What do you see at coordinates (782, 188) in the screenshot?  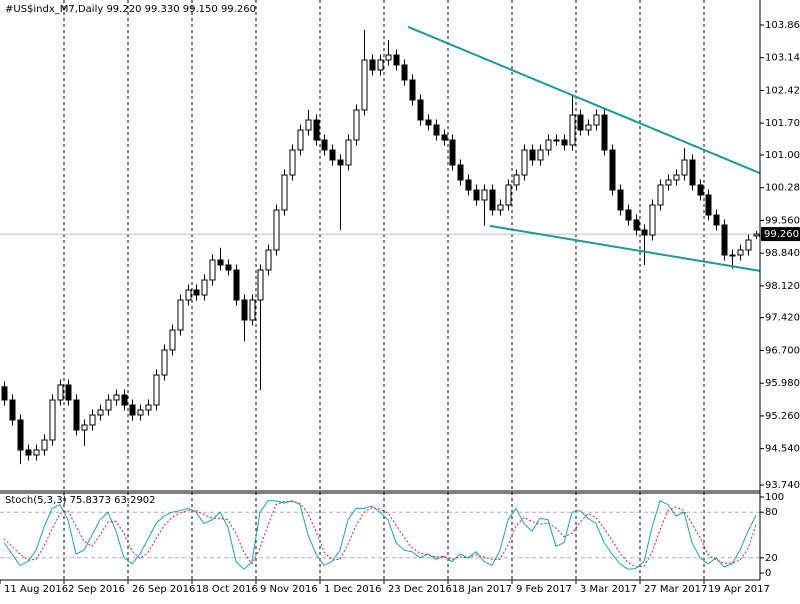 I see `y-tick-label: 100.280` at bounding box center [782, 188].